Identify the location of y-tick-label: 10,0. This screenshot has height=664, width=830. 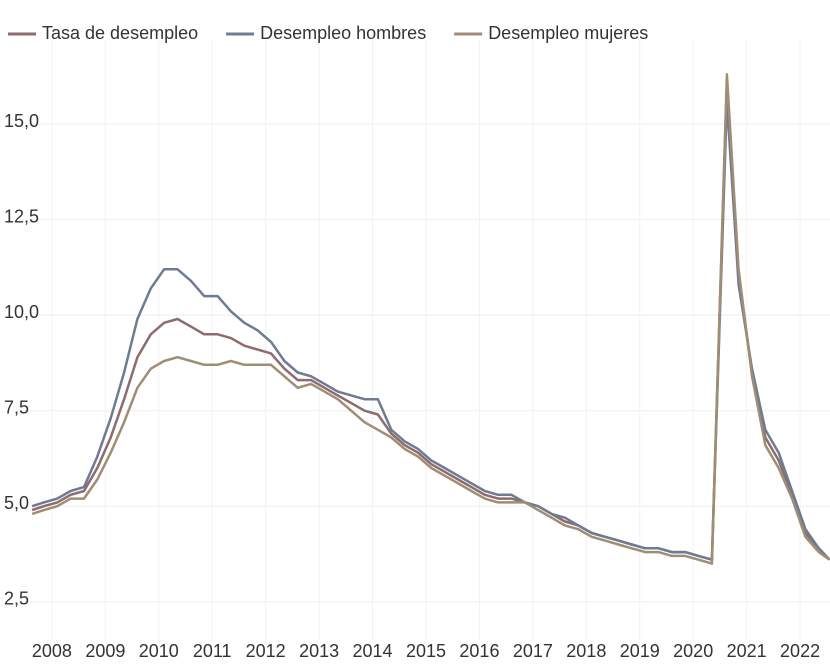
(21, 312).